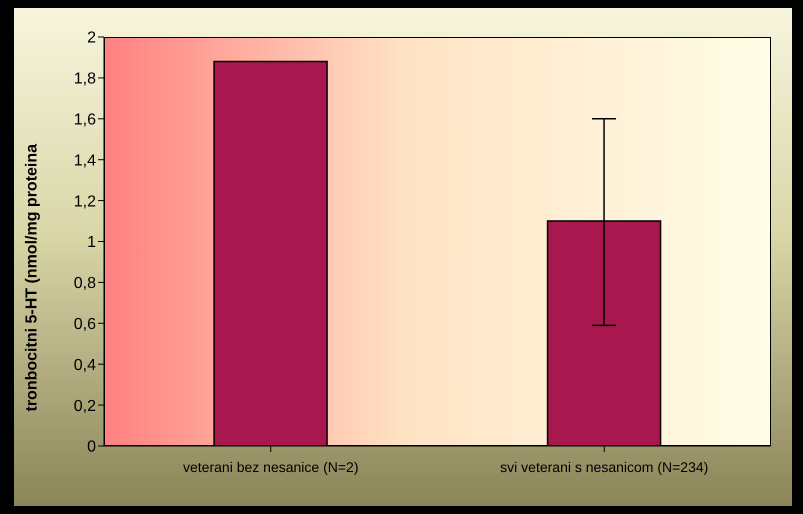  Describe the element at coordinates (91, 243) in the screenshot. I see `y-tick-label: 1` at that location.